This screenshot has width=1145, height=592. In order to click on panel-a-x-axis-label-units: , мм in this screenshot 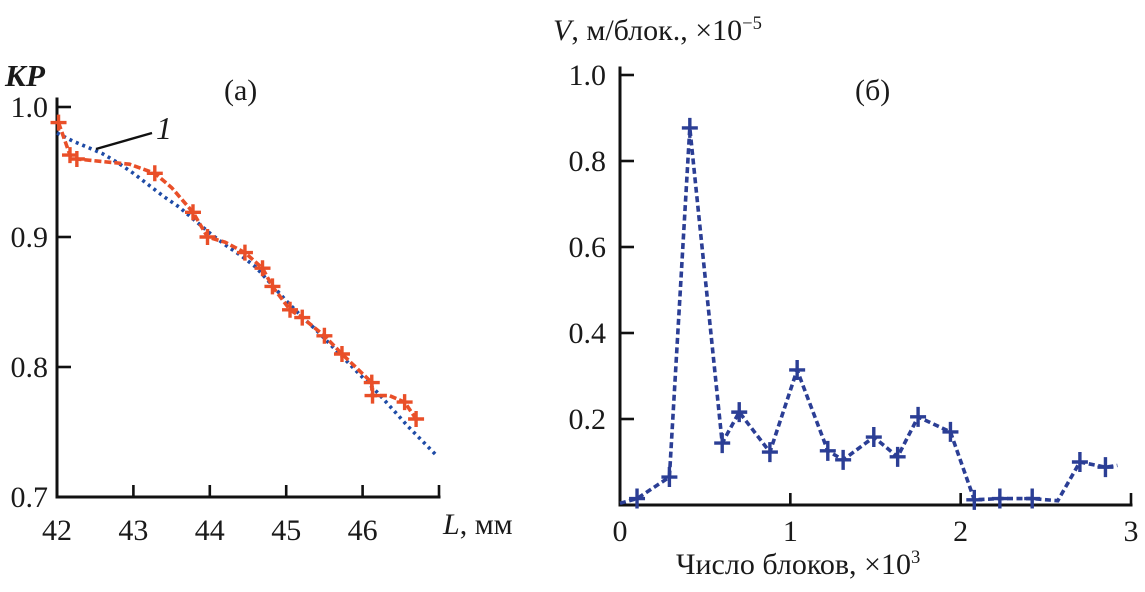, I will do `click(486, 524)`.